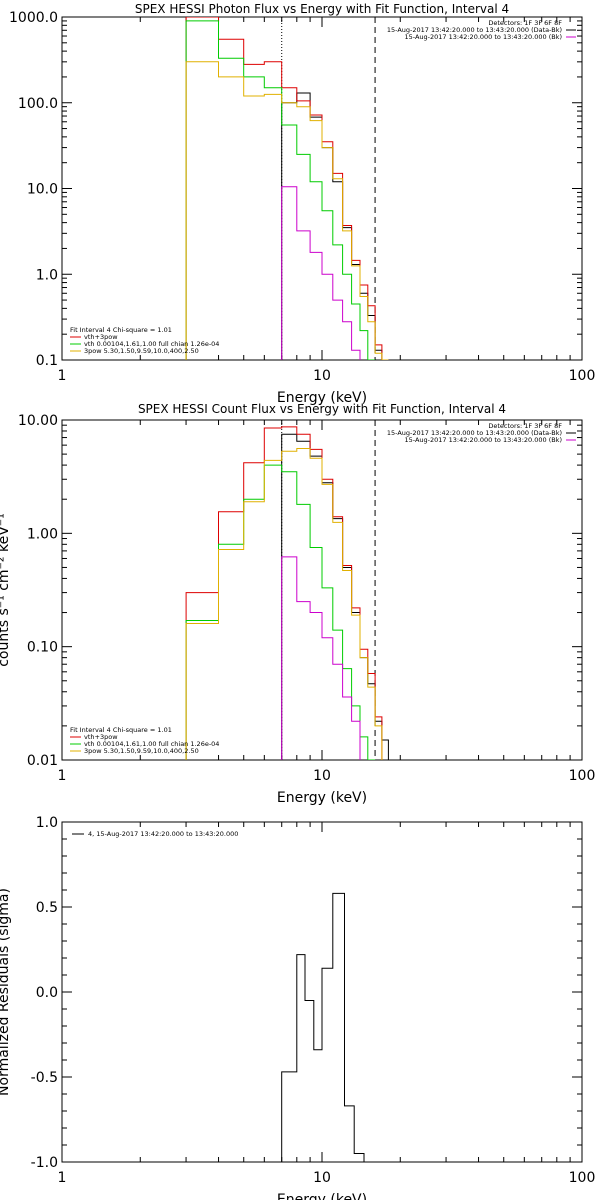 This screenshot has height=1200, width=600. I want to click on y-tick-label: 0.1, so click(47, 361).